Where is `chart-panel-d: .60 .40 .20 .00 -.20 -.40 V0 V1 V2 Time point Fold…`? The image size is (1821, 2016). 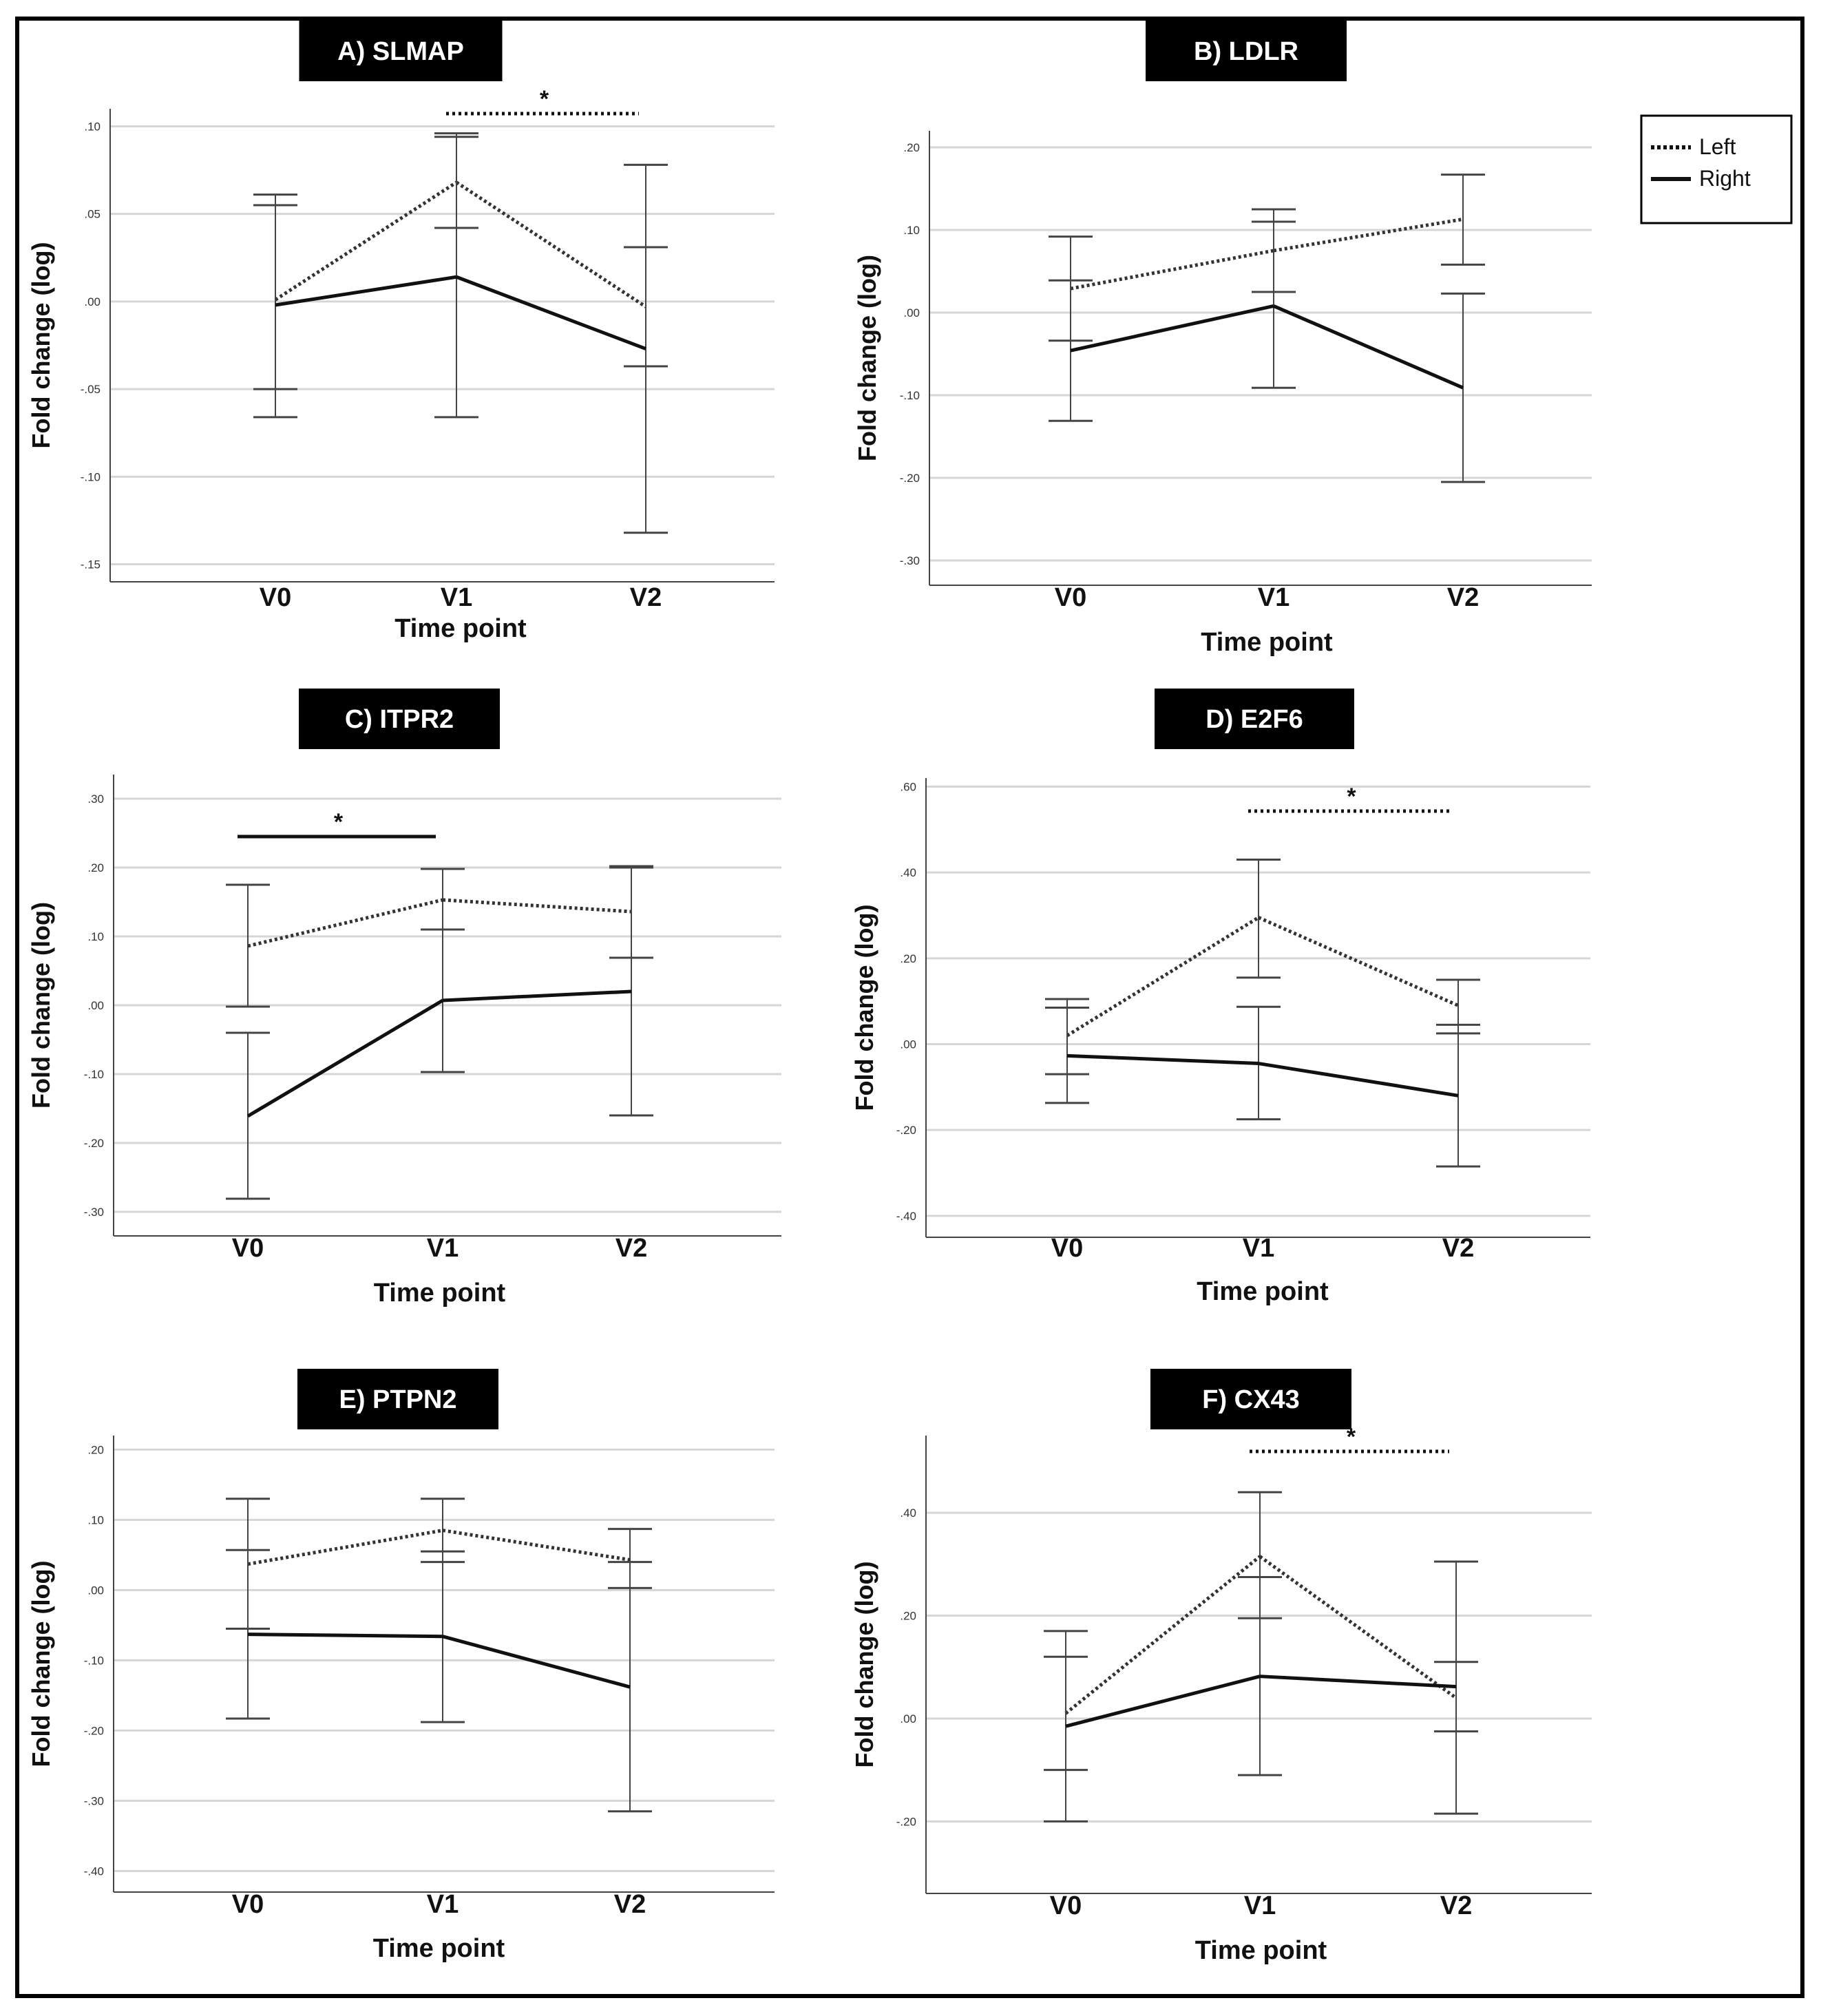 chart-panel-d: .60 .40 .20 .00 -.20 -.40 V0 V1 V2 Time point Fold… is located at coordinates (1220, 997).